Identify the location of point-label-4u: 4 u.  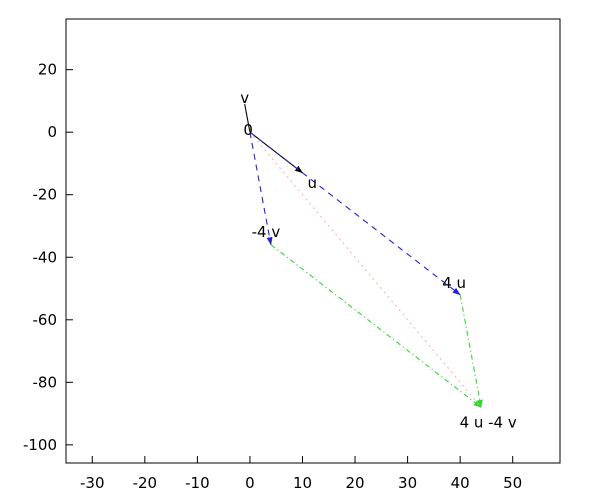
(454, 283).